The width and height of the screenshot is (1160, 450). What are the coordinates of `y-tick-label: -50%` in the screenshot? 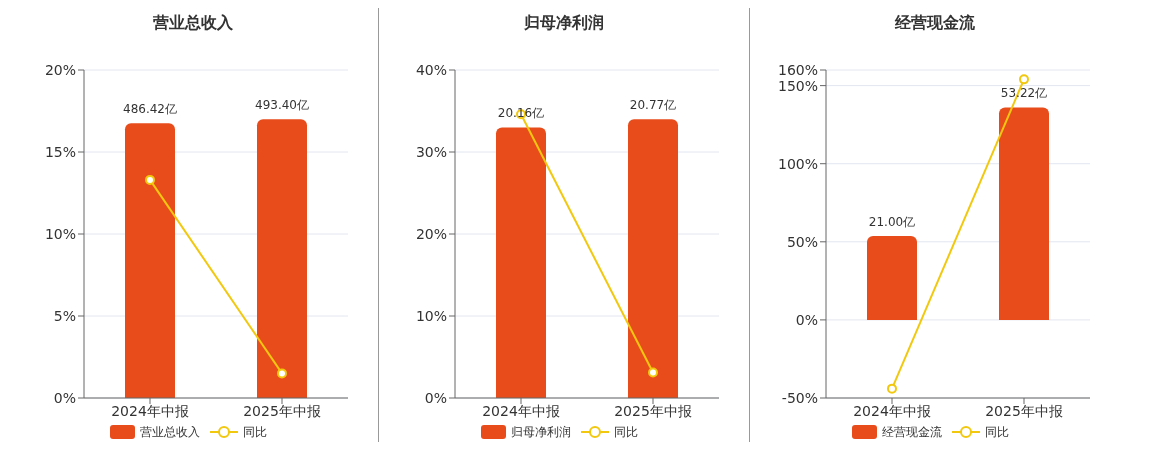 It's located at (799, 397).